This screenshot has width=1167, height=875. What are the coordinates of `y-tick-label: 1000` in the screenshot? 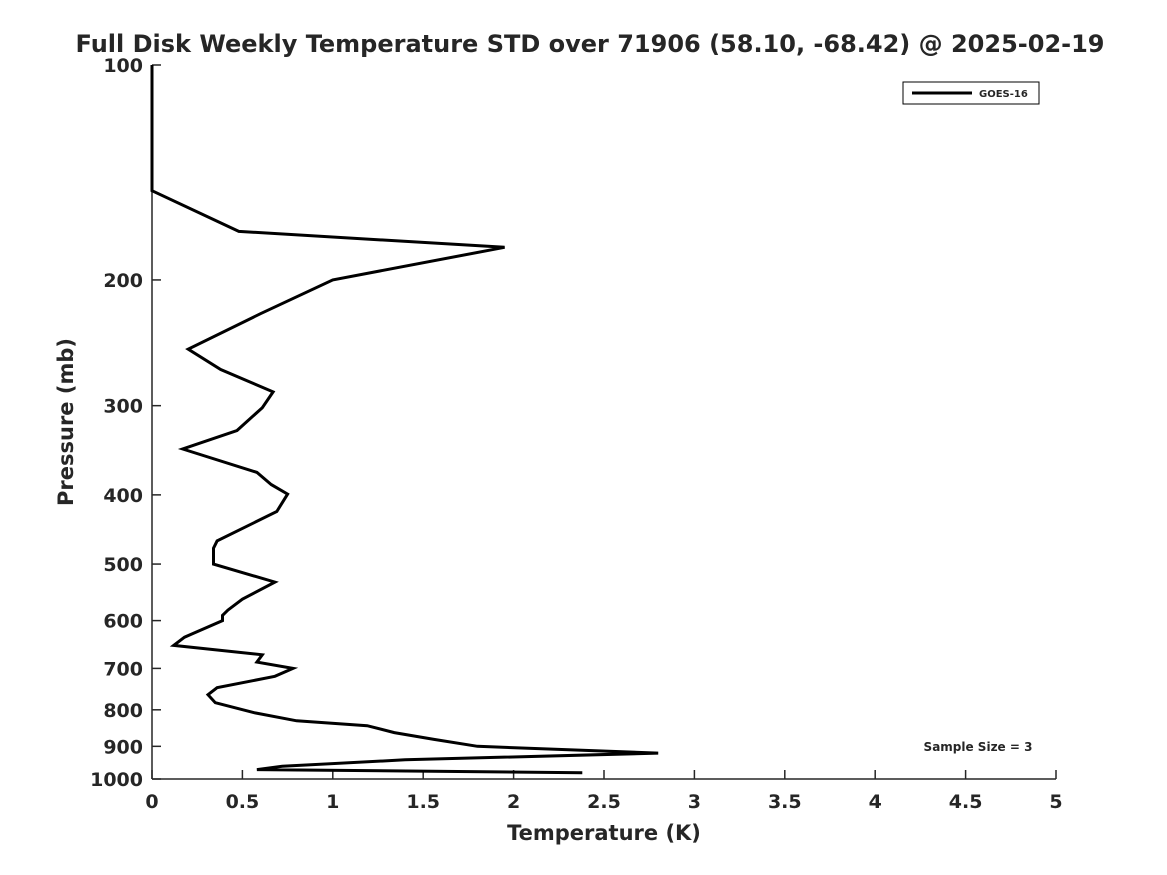 It's located at (116, 780).